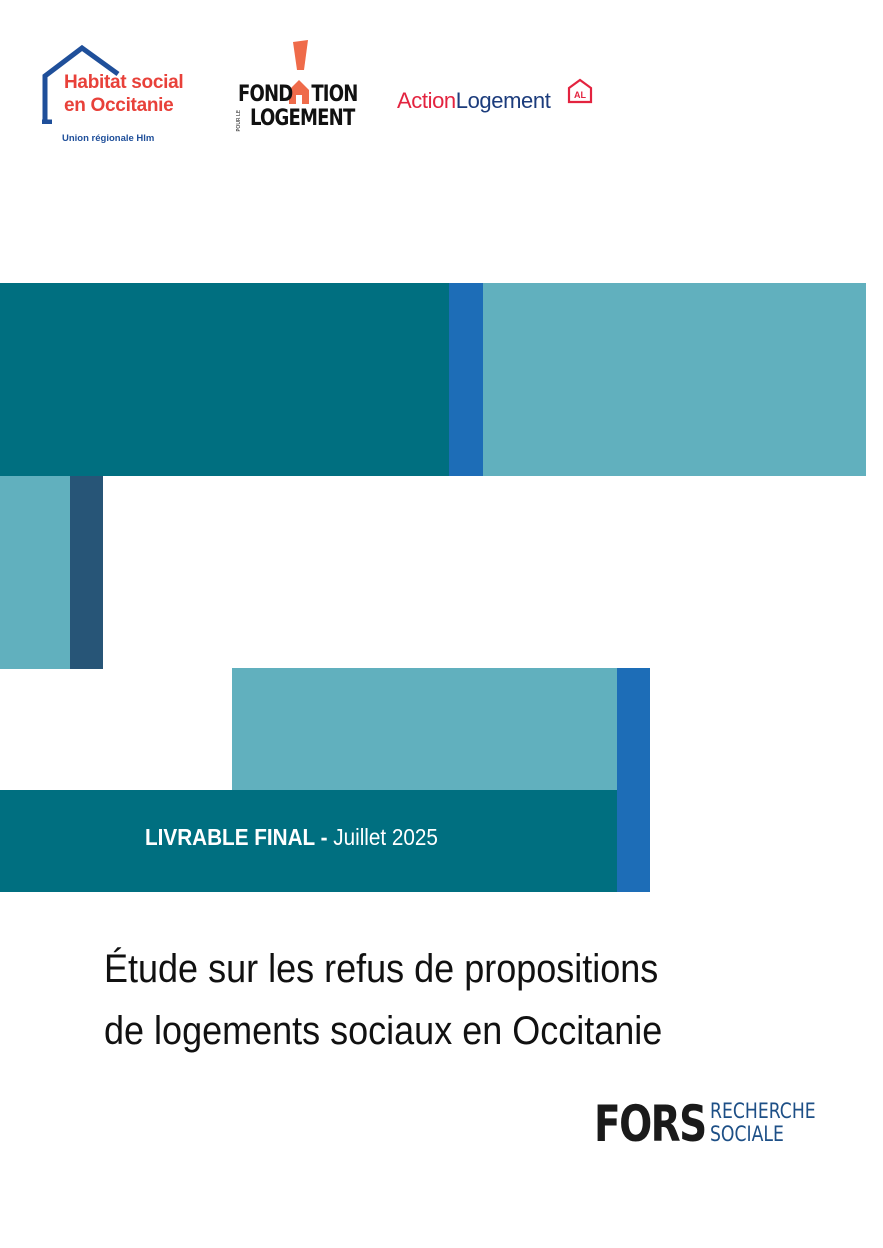 This screenshot has width=883, height=1248. I want to click on decor-block-blue-top, so click(466, 379).